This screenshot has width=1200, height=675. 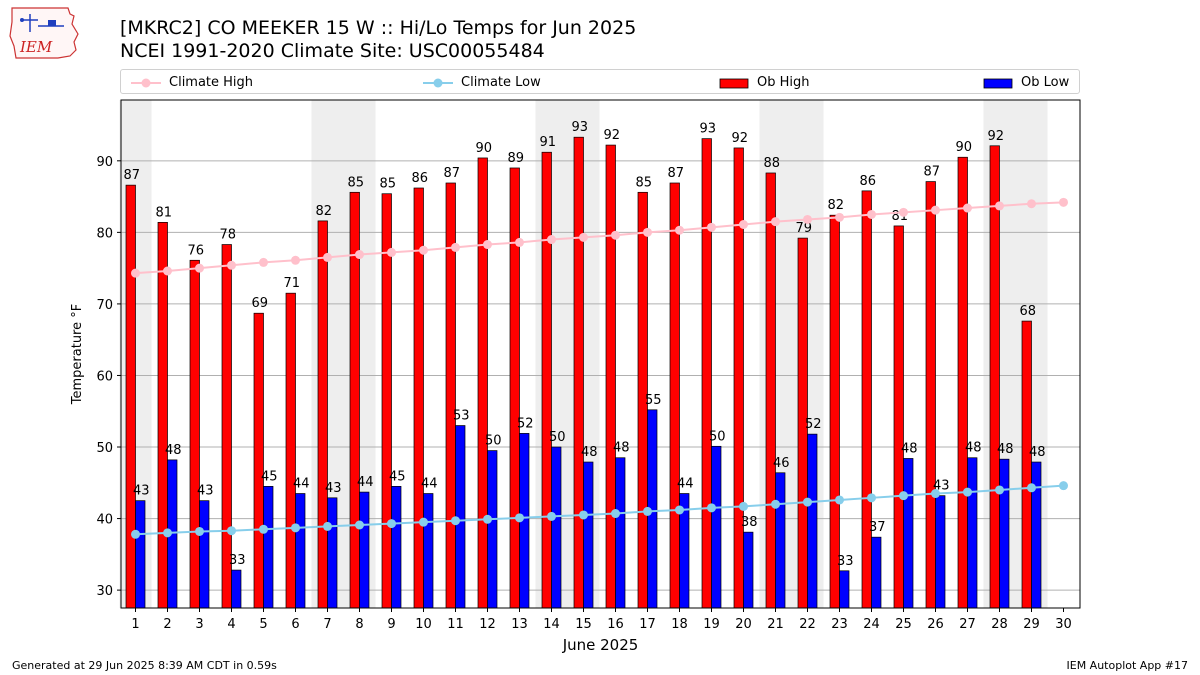 I want to click on x-tick-label: 6, so click(x=295, y=624).